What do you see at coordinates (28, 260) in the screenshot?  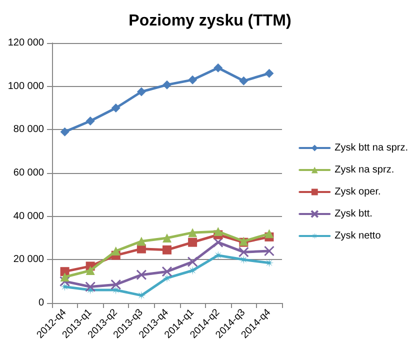 I see `y-tick-label: 20 000` at bounding box center [28, 260].